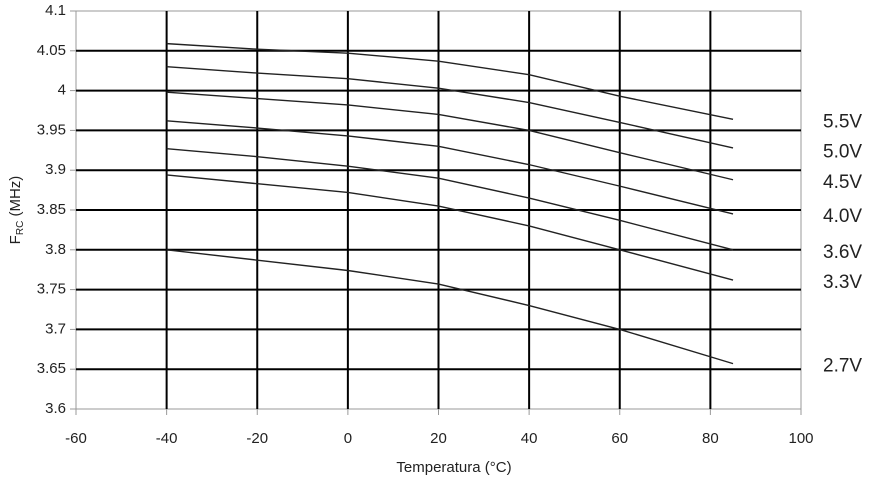  Describe the element at coordinates (167, 438) in the screenshot. I see `x-tick-label: -40` at that location.